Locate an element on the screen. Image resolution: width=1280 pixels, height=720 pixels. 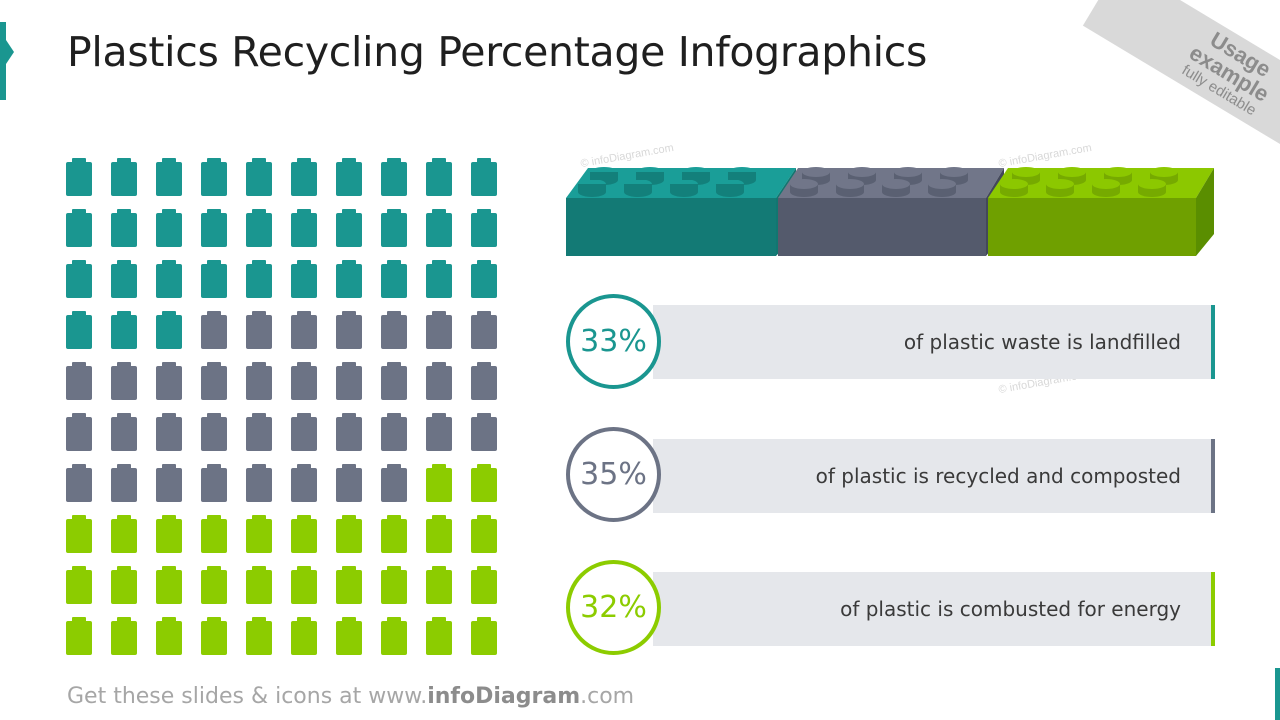
percent-circle: 32% is located at coordinates (613, 607).